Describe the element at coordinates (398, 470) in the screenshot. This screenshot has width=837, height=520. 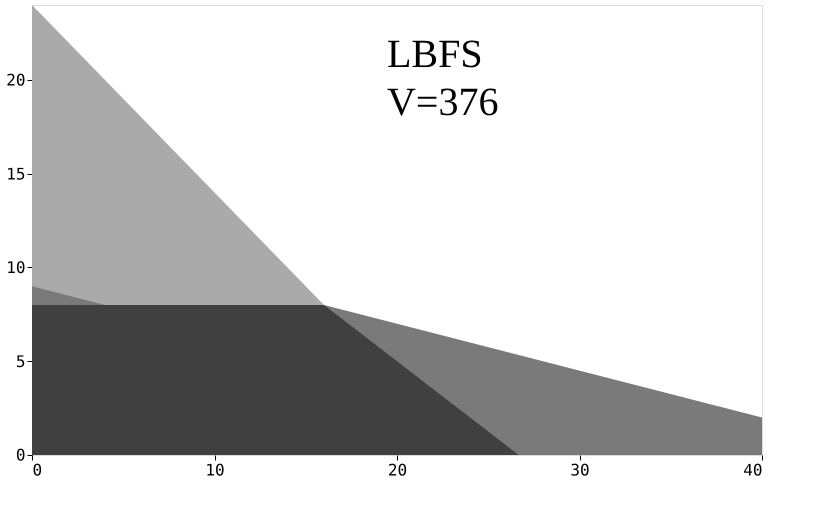
I see `x-tick-label: 20` at that location.